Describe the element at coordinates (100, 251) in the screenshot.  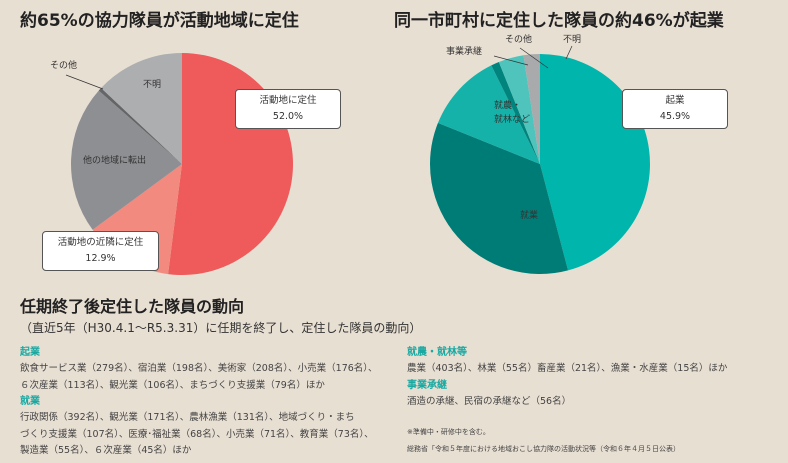
I see `callout-nearby: 活動地の近隣に定住 12.9%` at that location.